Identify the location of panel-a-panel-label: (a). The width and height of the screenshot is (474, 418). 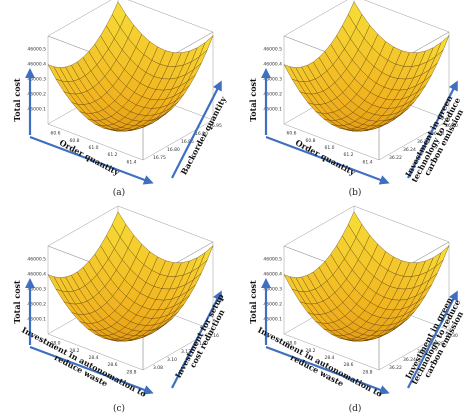
(119, 192).